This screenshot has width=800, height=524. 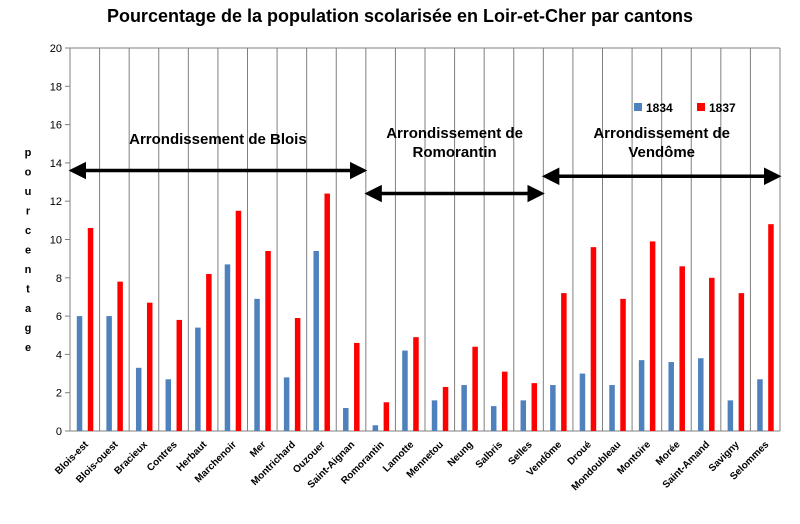 What do you see at coordinates (475, 388) in the screenshot?
I see `bar-1837-Neung` at bounding box center [475, 388].